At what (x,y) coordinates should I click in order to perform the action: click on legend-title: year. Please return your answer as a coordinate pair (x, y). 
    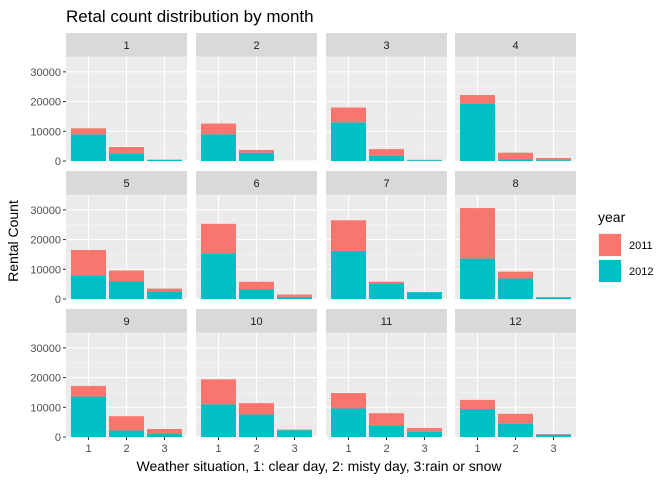
    Looking at the image, I should click on (612, 217).